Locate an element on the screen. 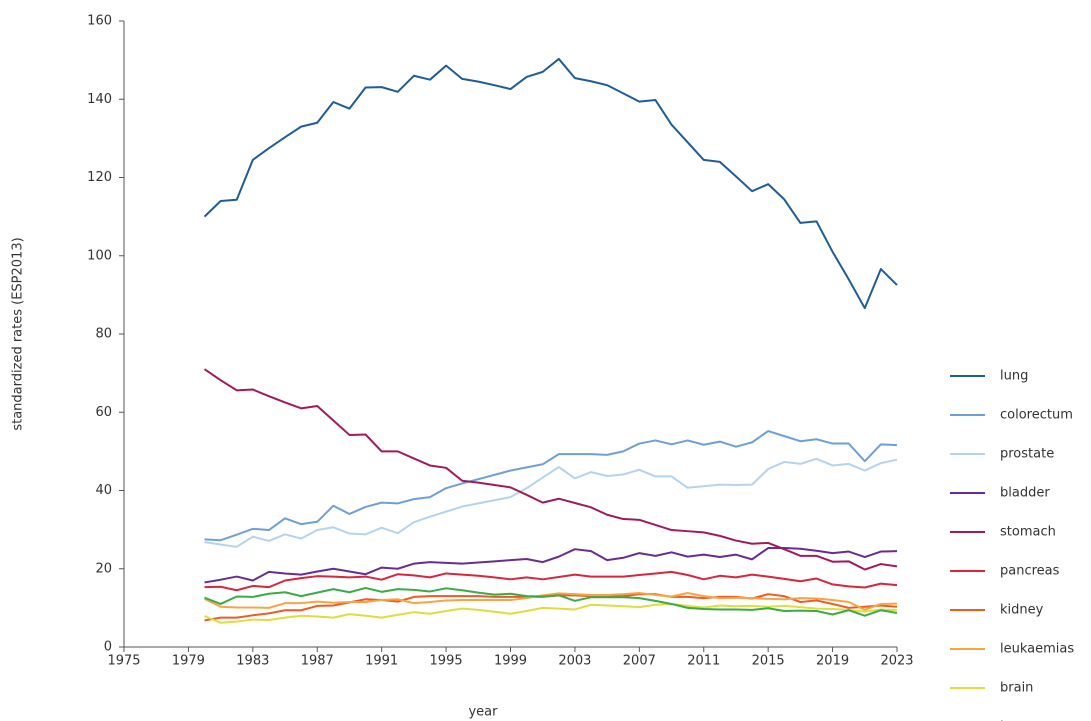 This screenshot has height=721, width=1091. x-tick-label: 1979 is located at coordinates (188, 661).